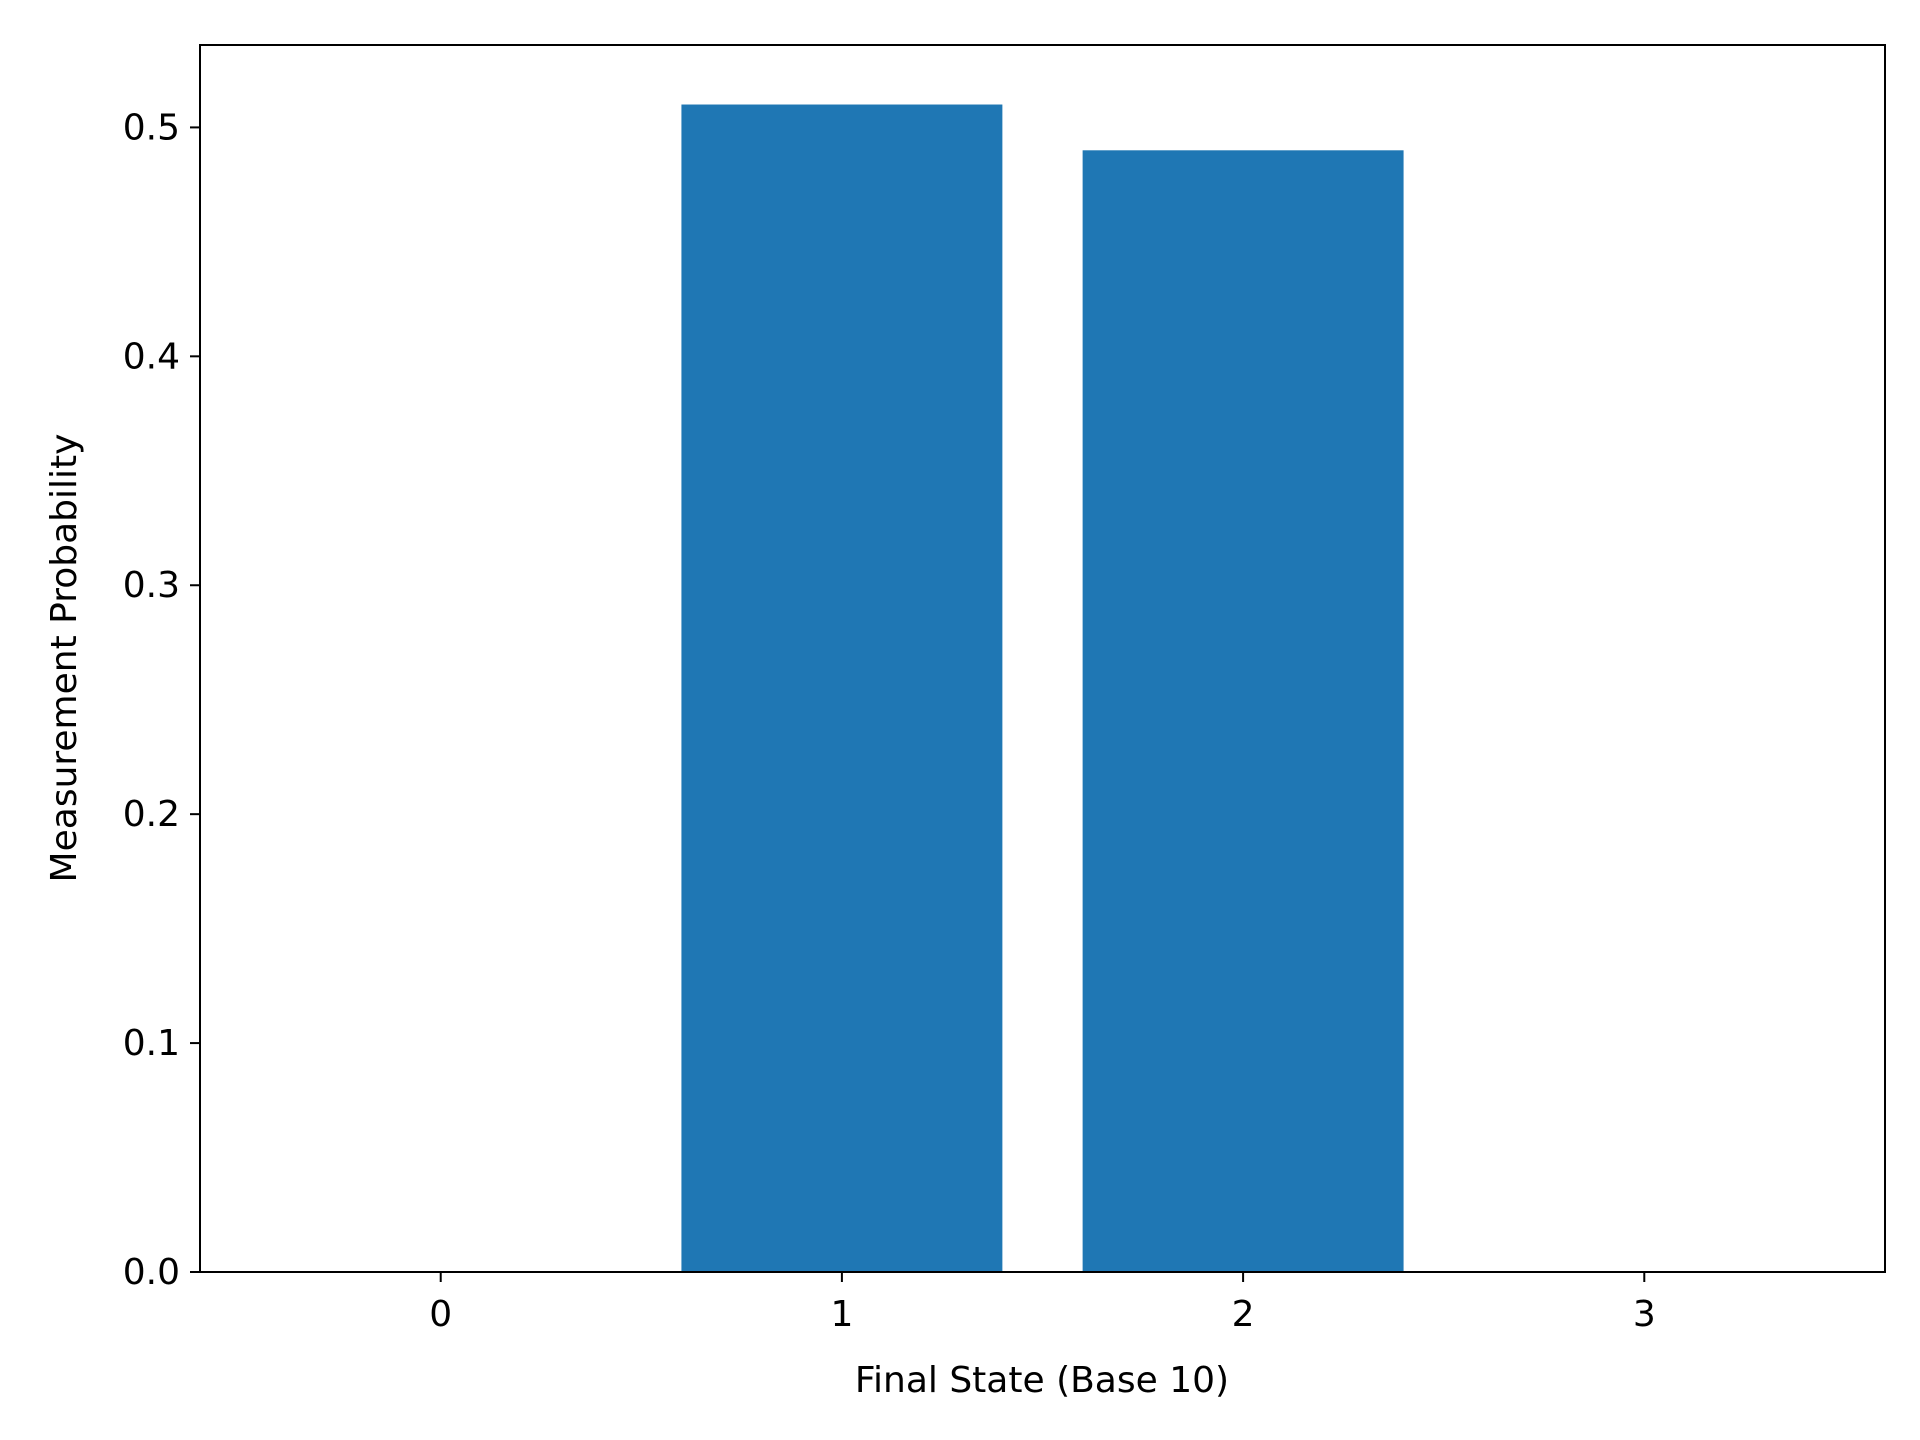 The image size is (1920, 1440). I want to click on y-tick-label: 0.2, so click(151, 814).